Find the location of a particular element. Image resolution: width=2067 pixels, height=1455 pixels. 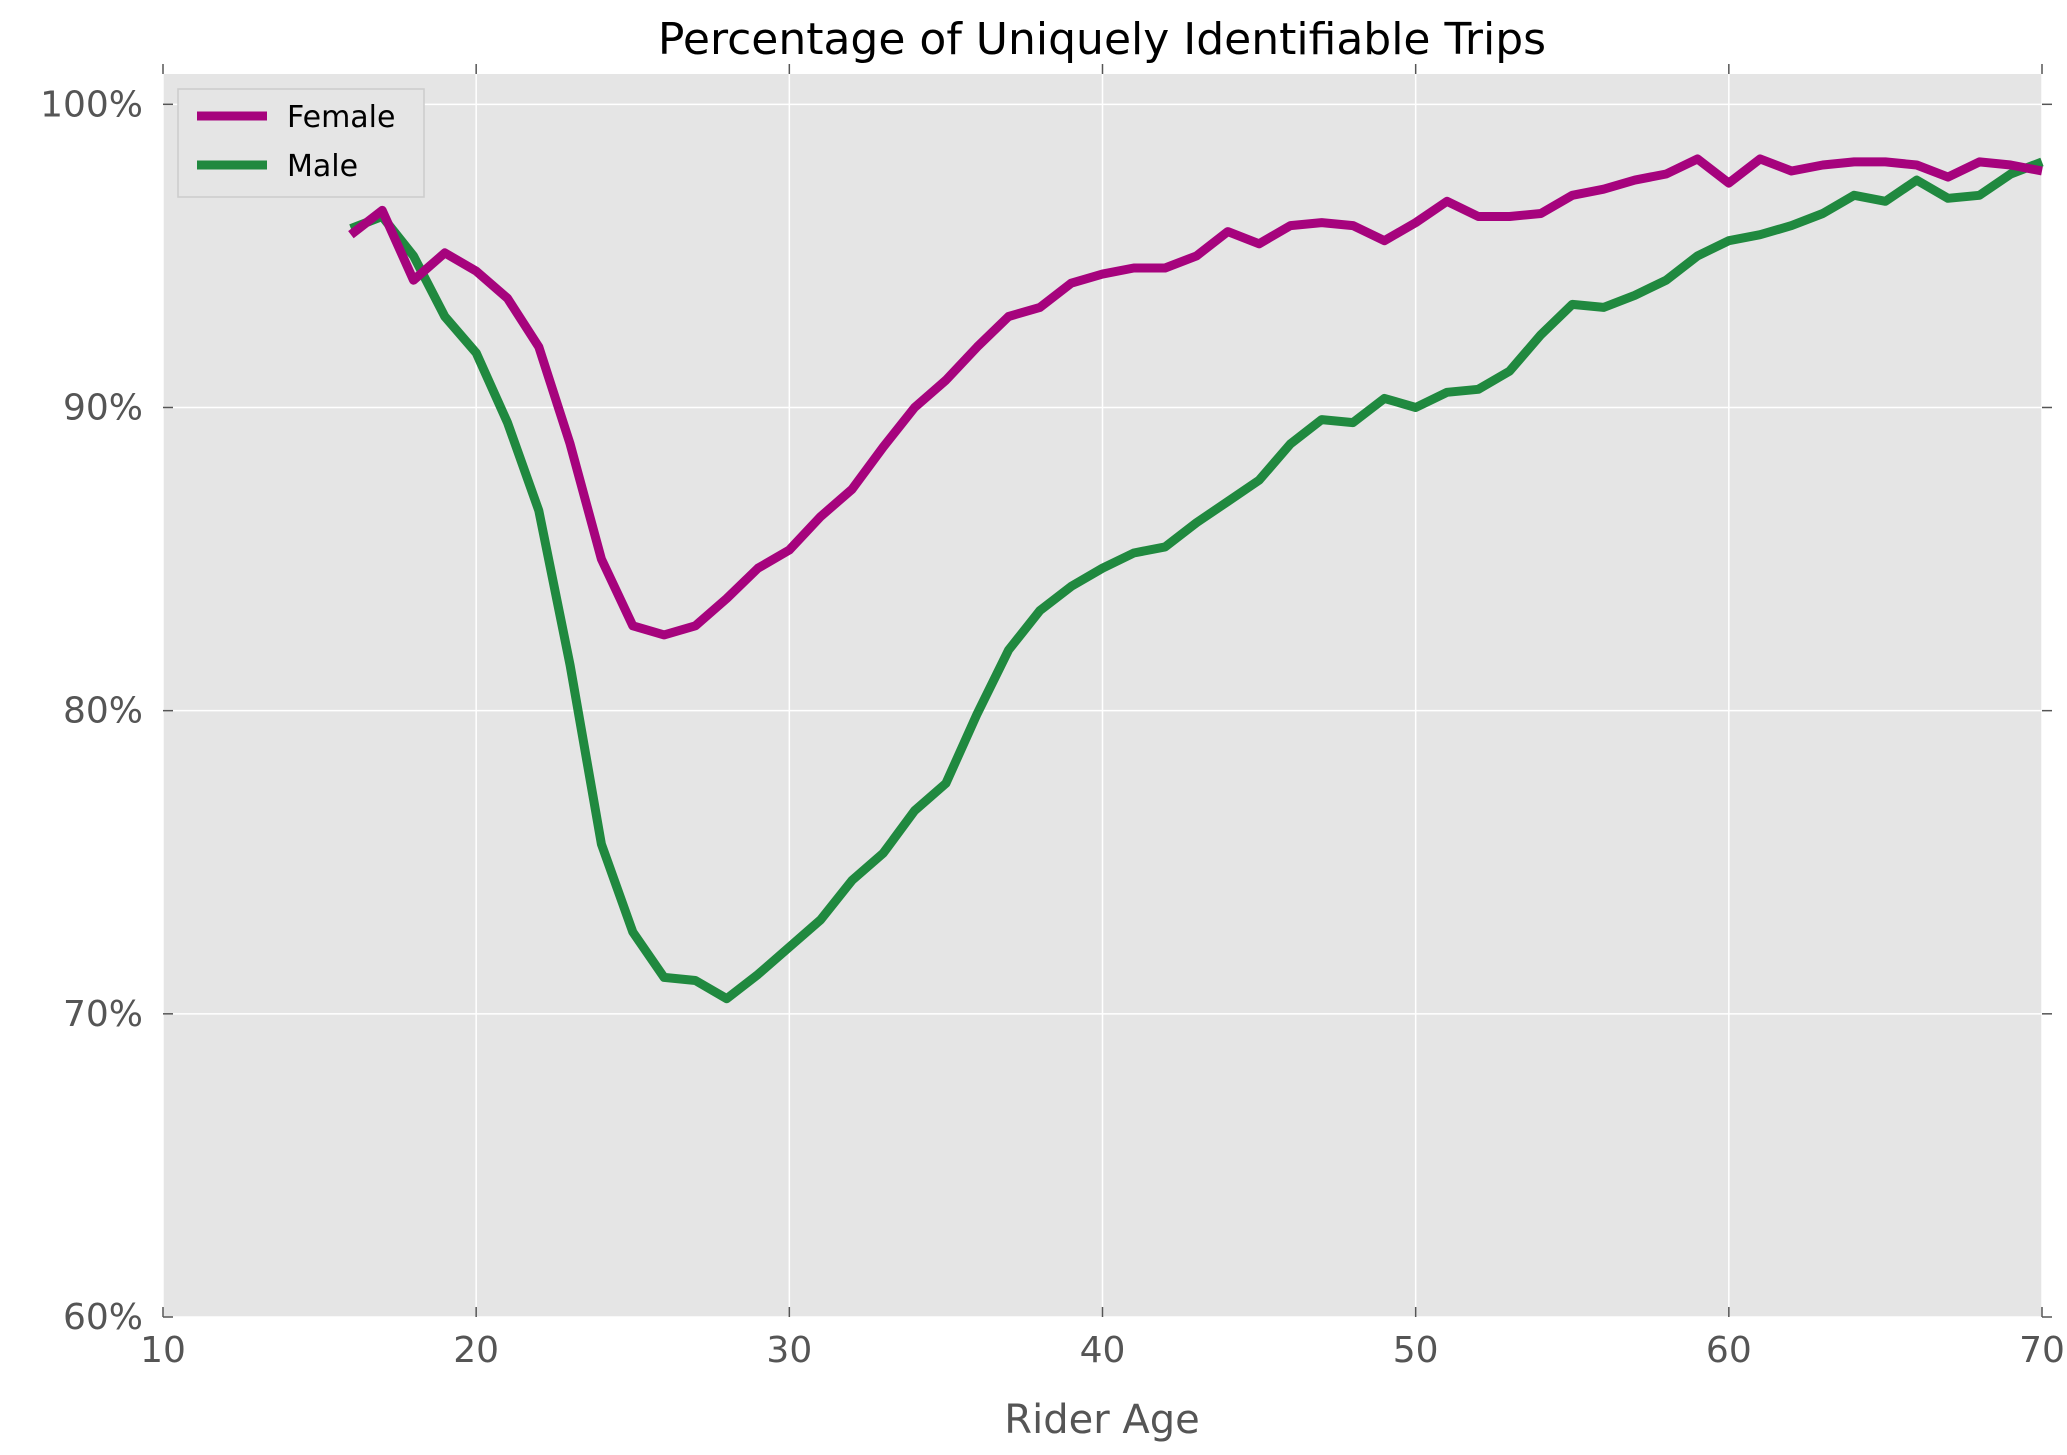

y-tick-label: 60% is located at coordinates (103, 1317).